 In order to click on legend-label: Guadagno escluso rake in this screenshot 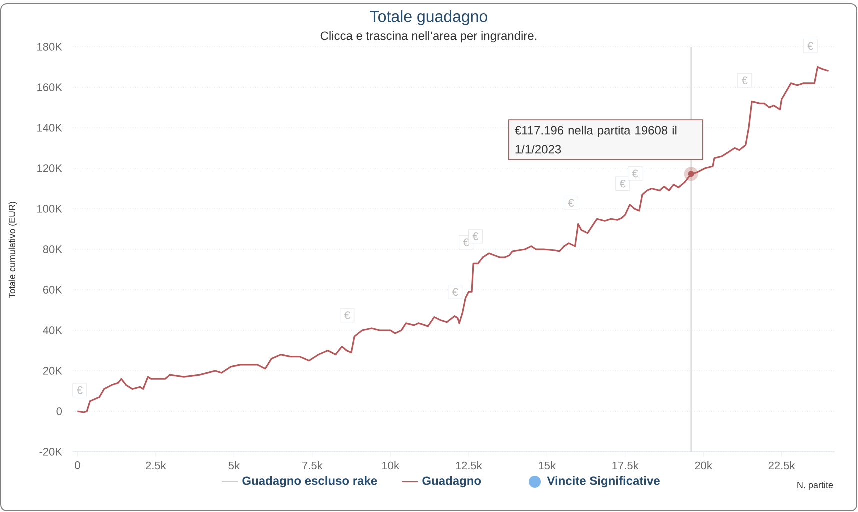, I will do `click(310, 482)`.